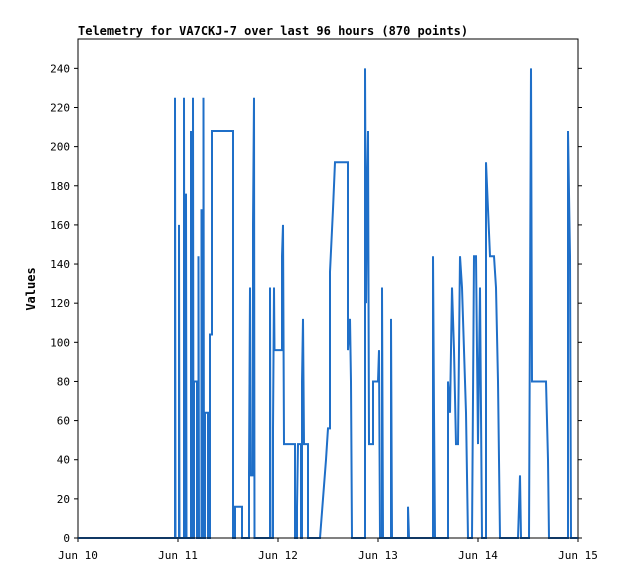  Describe the element at coordinates (328, 550) in the screenshot. I see `x-axis: Jun 10 Jun 11 Jun 12 Jun 13 Jun 14 Jun 15` at that location.